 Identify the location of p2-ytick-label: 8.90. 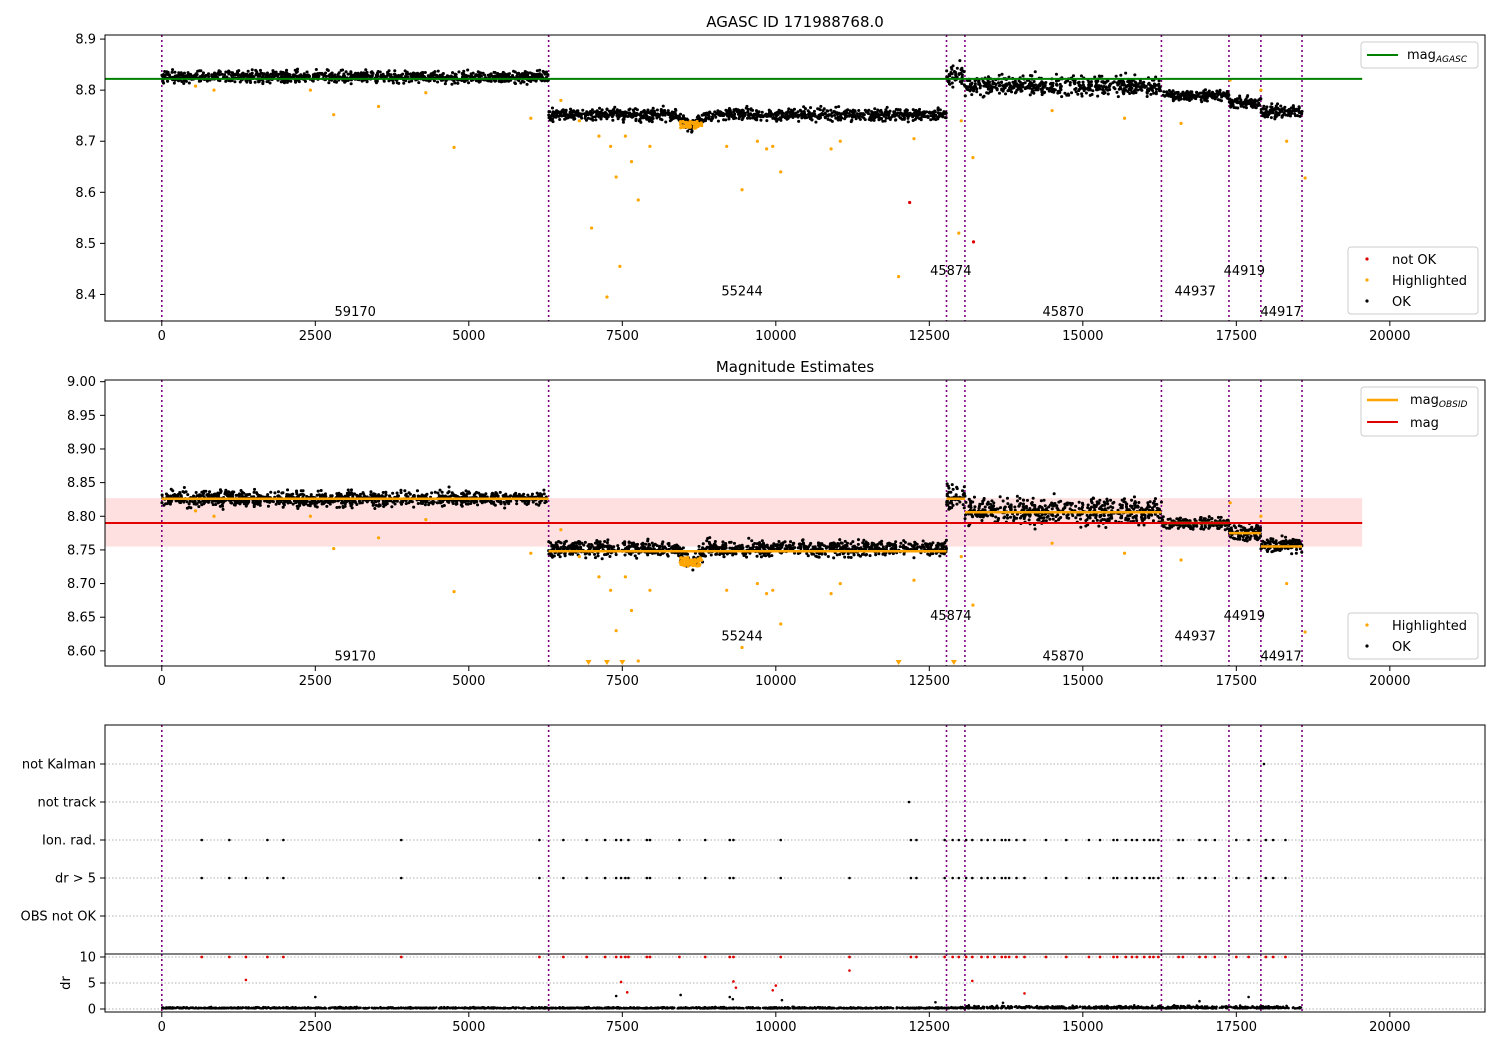
(81, 449).